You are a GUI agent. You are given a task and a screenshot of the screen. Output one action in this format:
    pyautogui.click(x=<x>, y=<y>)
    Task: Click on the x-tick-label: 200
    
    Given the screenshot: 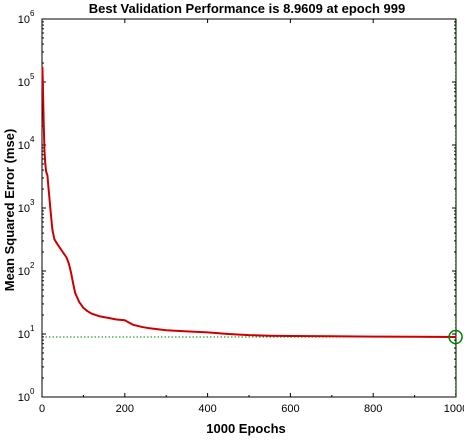 What is the action you would take?
    pyautogui.click(x=125, y=409)
    